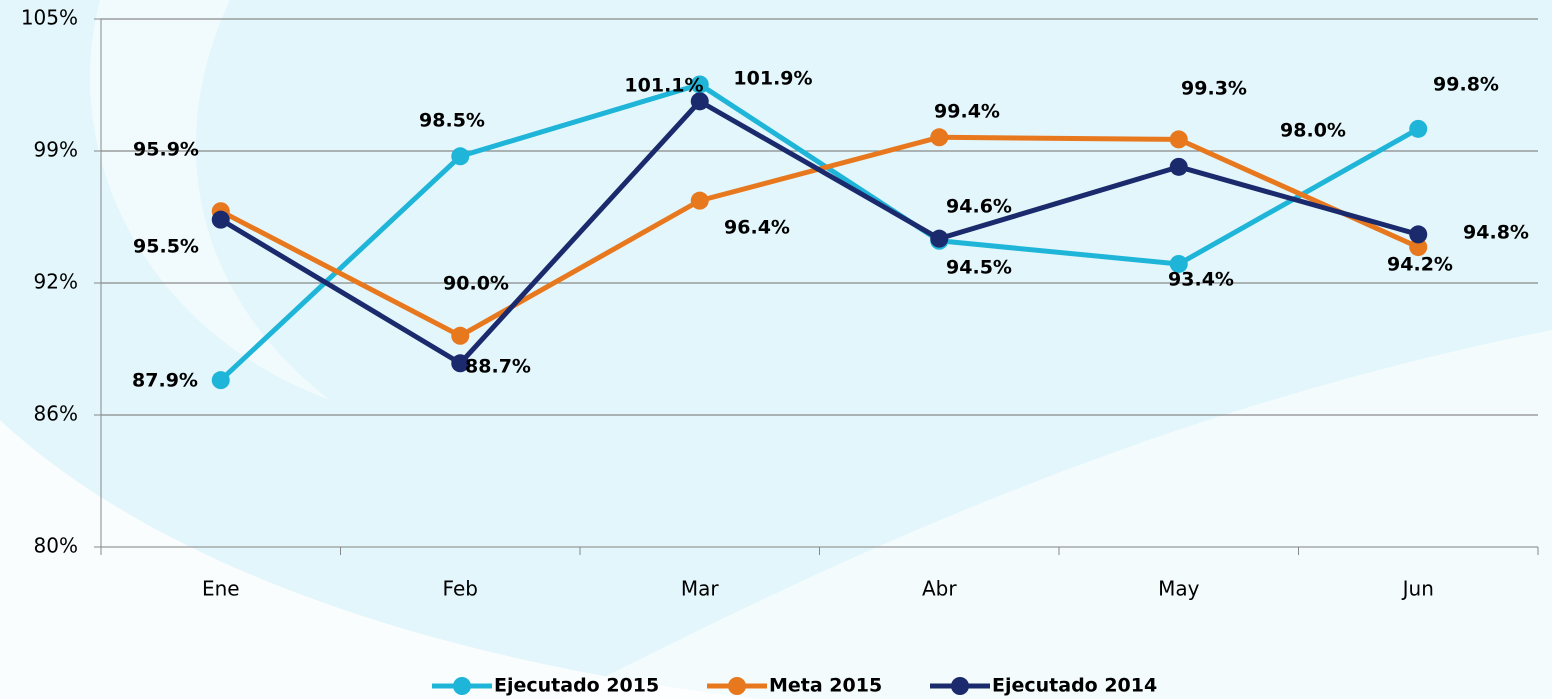 The height and width of the screenshot is (699, 1552). What do you see at coordinates (452, 121) in the screenshot?
I see `data-label: 98.5%` at bounding box center [452, 121].